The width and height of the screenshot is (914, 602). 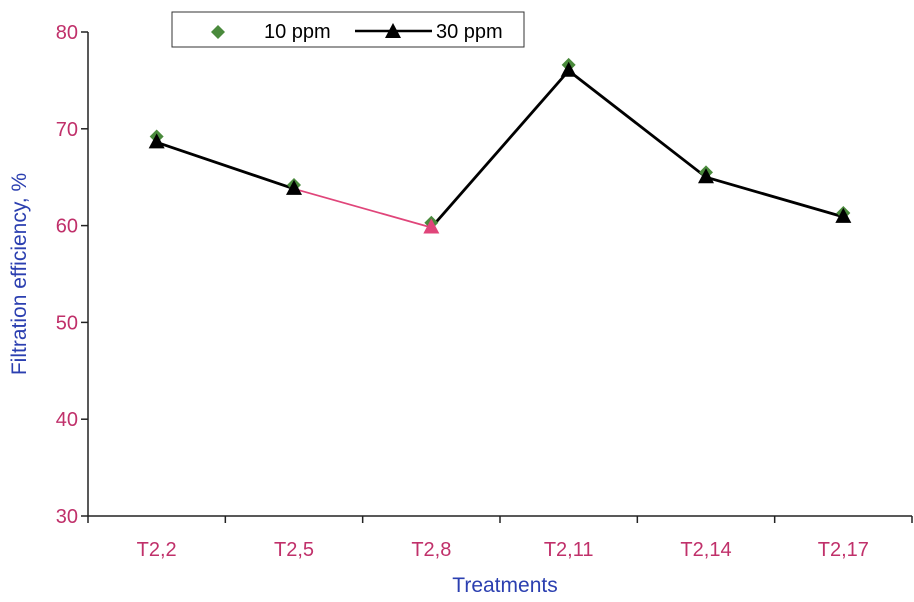 What do you see at coordinates (569, 550) in the screenshot?
I see `x-tick-label: T2,11` at bounding box center [569, 550].